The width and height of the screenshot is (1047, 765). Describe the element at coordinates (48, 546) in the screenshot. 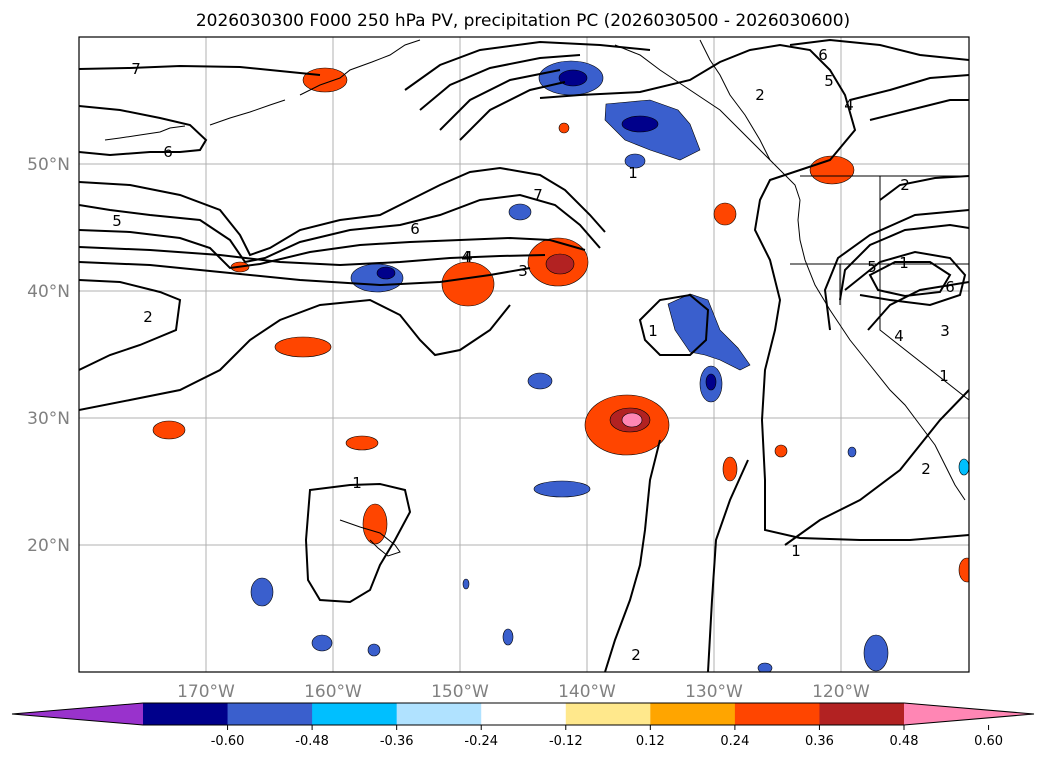

I see `lat-label: 20°N` at that location.